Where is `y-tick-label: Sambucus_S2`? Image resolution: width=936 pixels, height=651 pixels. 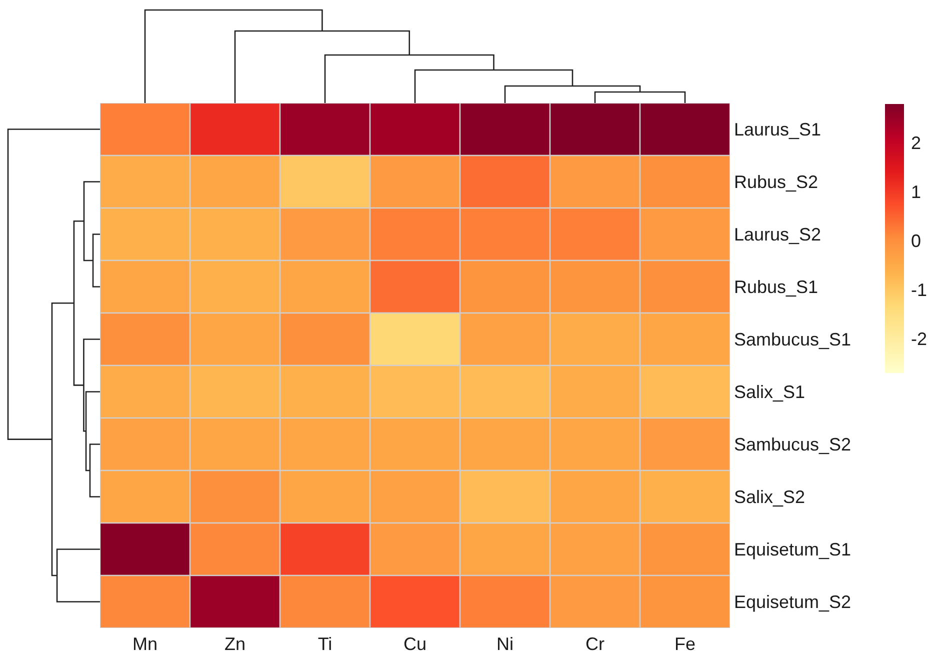 y-tick-label: Sambucus_S2 is located at coordinates (793, 444).